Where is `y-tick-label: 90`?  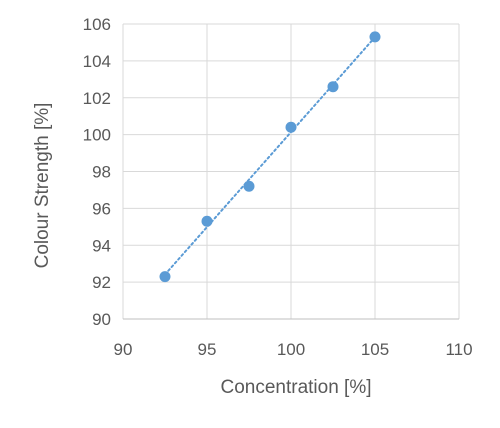 y-tick-label: 90 is located at coordinates (101, 319).